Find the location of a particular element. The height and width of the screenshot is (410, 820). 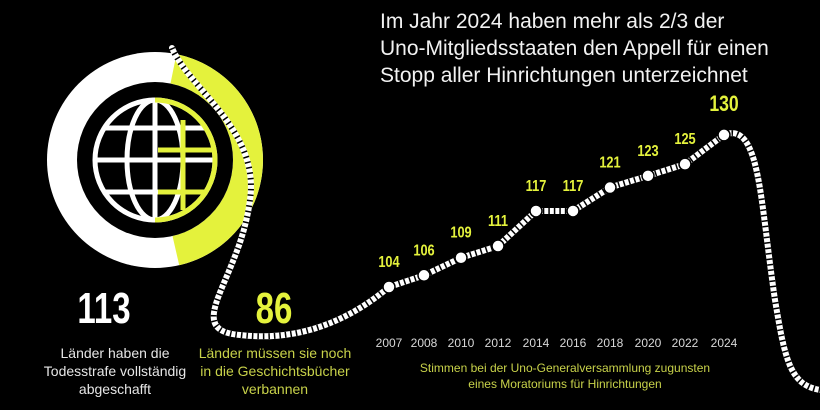

caption-line: Länder müssen sie noch is located at coordinates (275, 353).